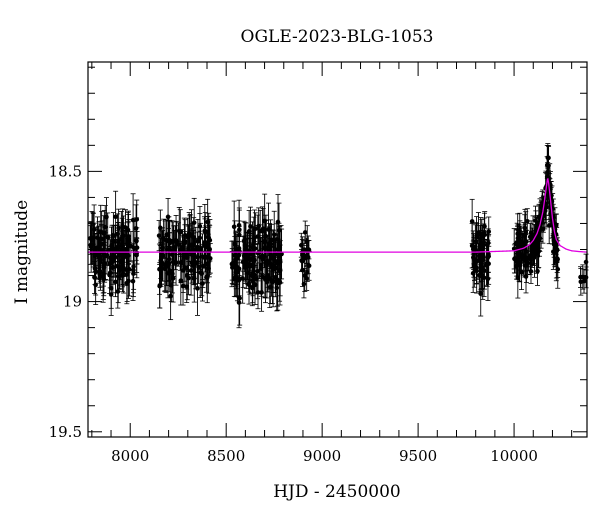 This screenshot has width=600, height=512. Describe the element at coordinates (22, 252) in the screenshot. I see `y-axis-label: I magnitude` at that location.